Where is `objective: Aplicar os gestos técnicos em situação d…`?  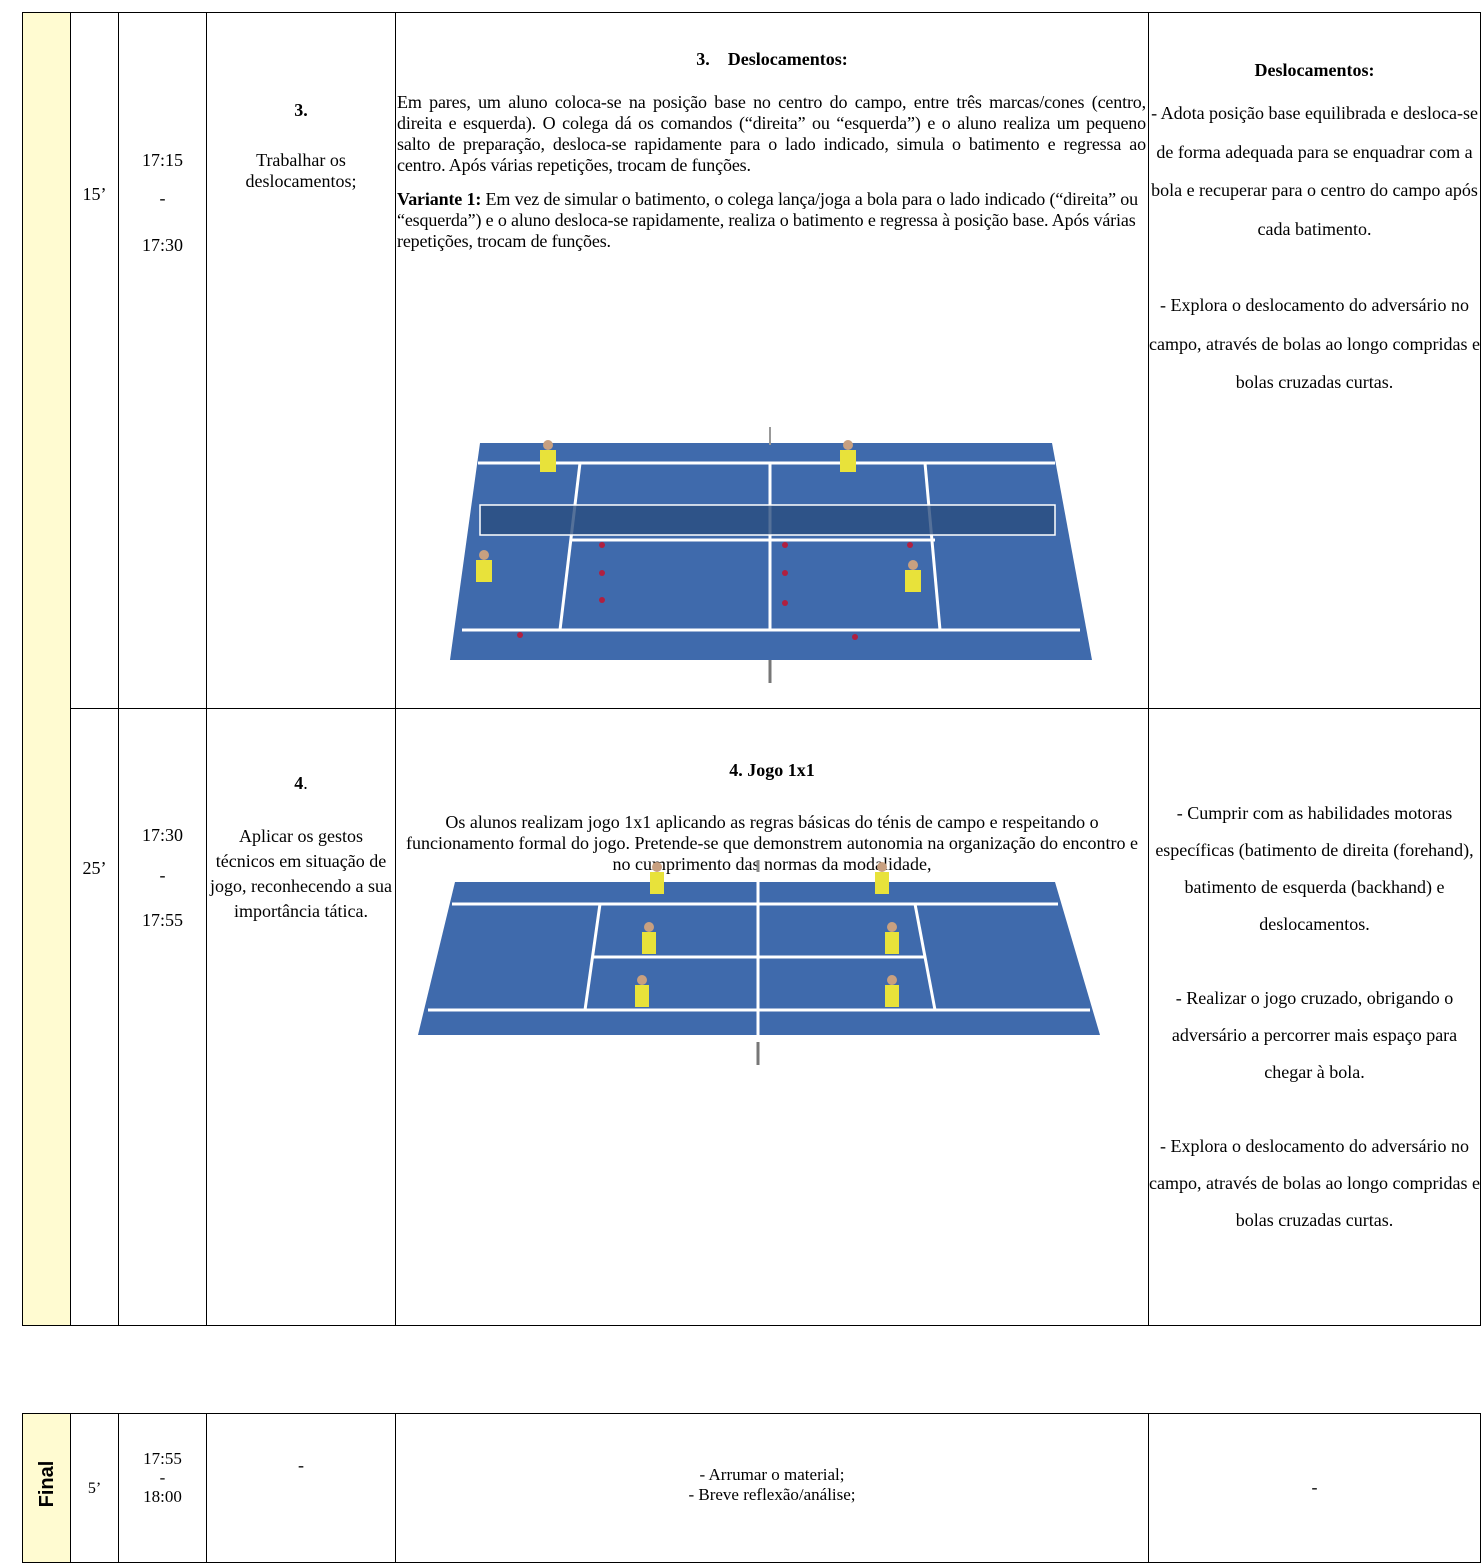 objective: Aplicar os gestos técnicos em situação d… is located at coordinates (301, 873).